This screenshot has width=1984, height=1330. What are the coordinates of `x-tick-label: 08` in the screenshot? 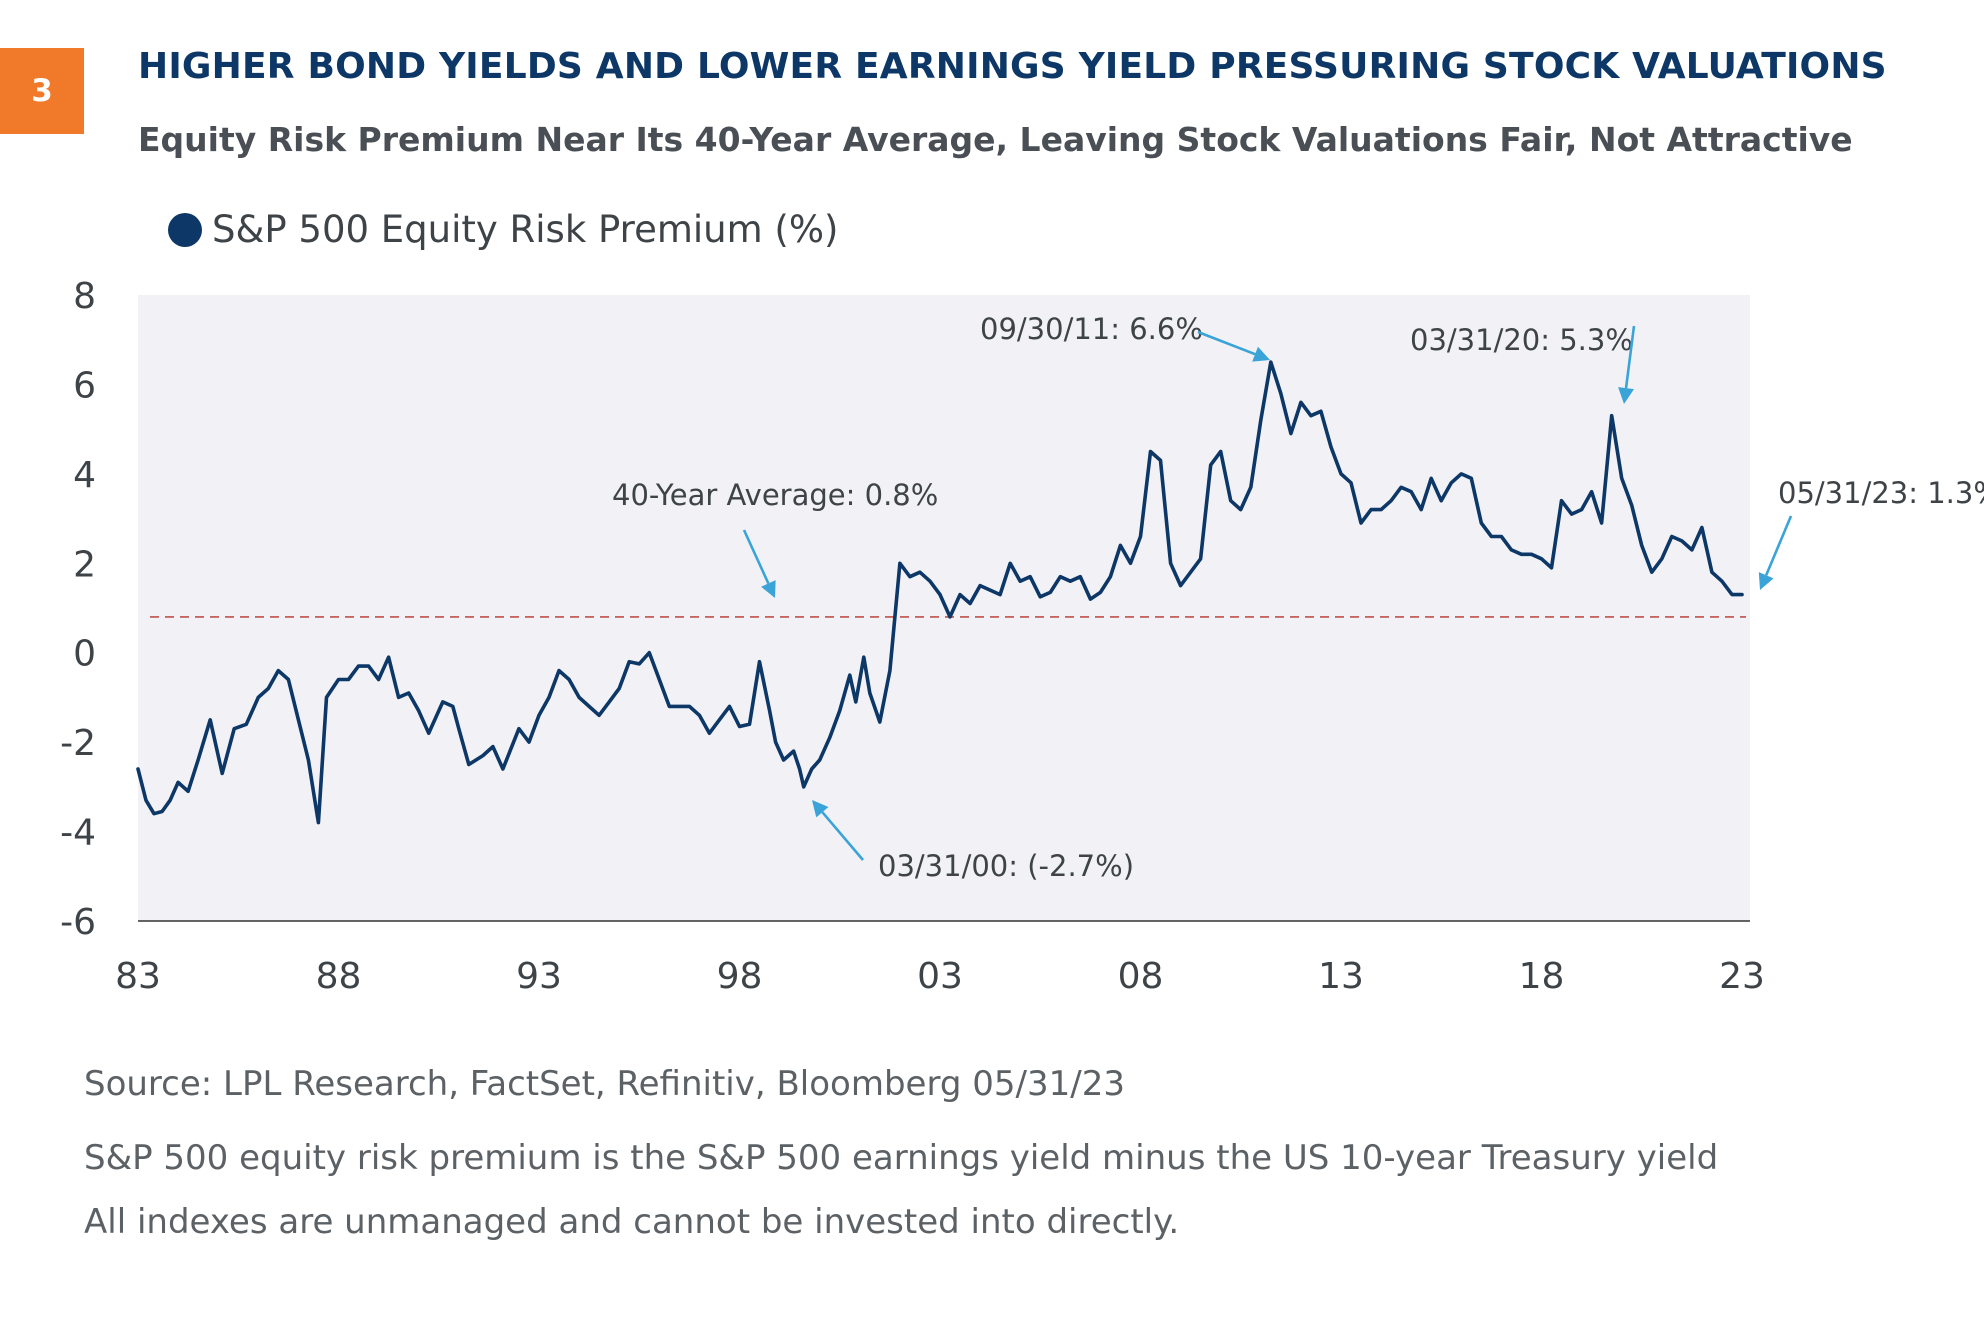 It's located at (1141, 976).